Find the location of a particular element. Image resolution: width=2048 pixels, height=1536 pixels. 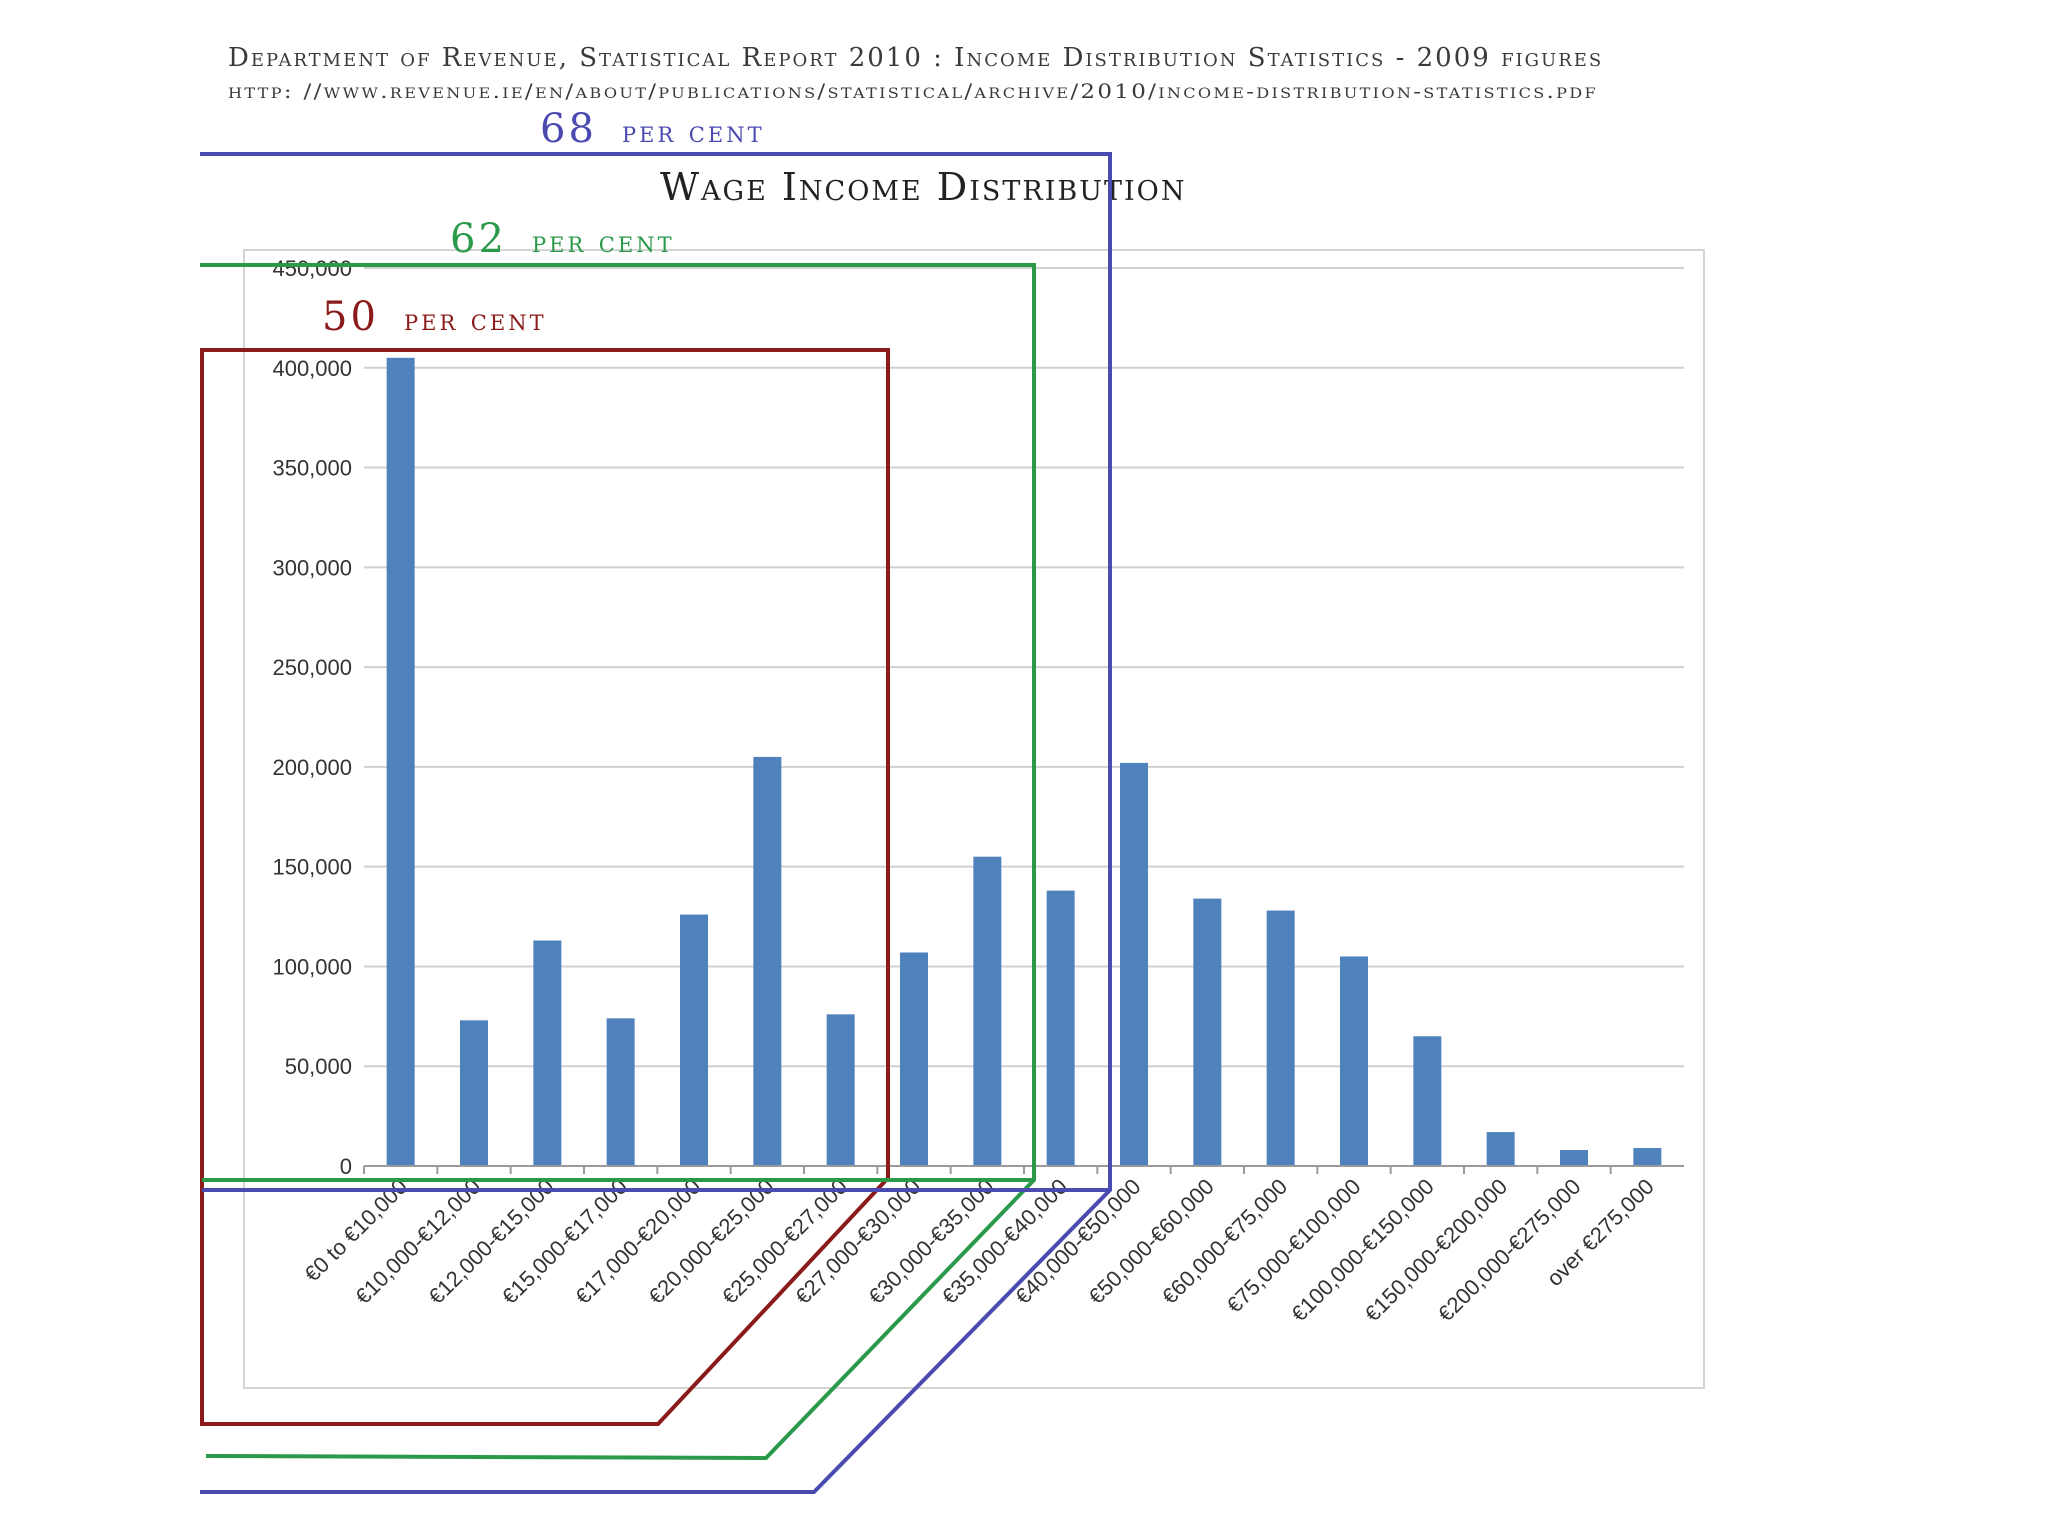

annotation-50-per-cent: 50 per cent is located at coordinates (434, 317).